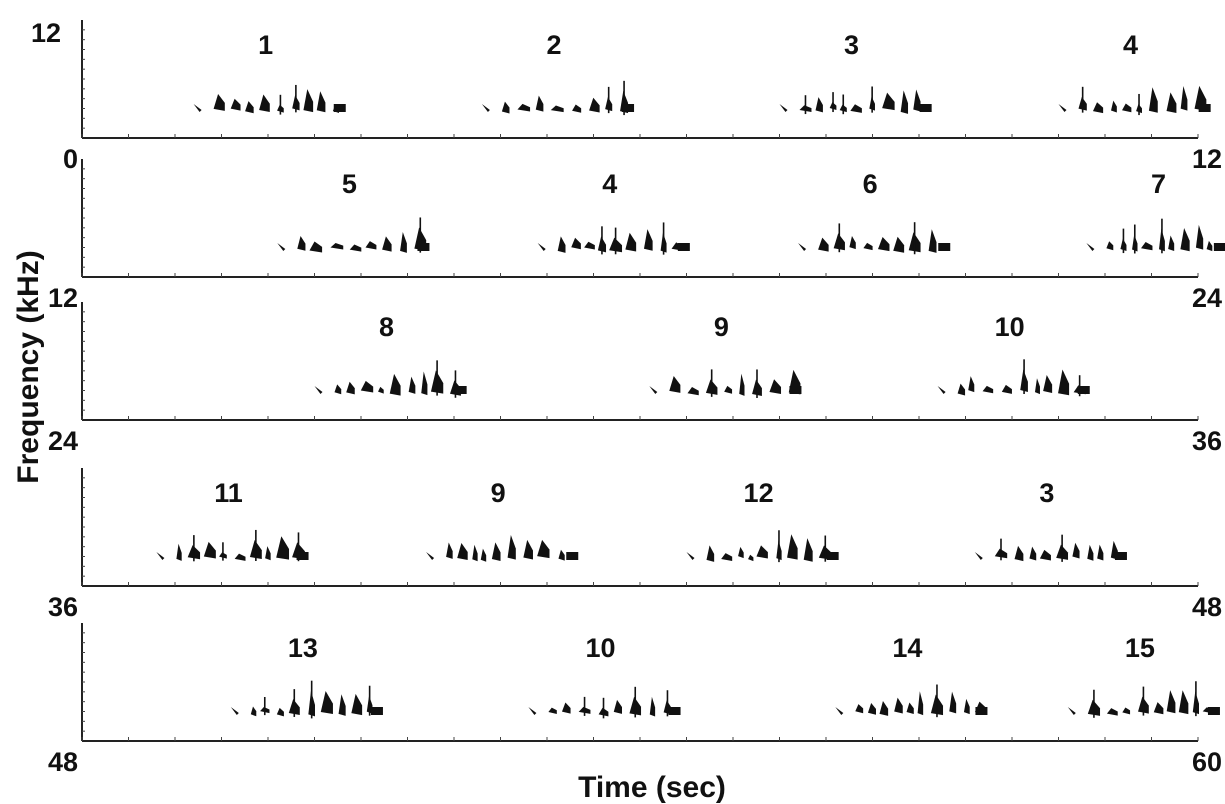 The width and height of the screenshot is (1225, 804). What do you see at coordinates (1207, 607) in the screenshot?
I see `row-end-label: 48` at bounding box center [1207, 607].